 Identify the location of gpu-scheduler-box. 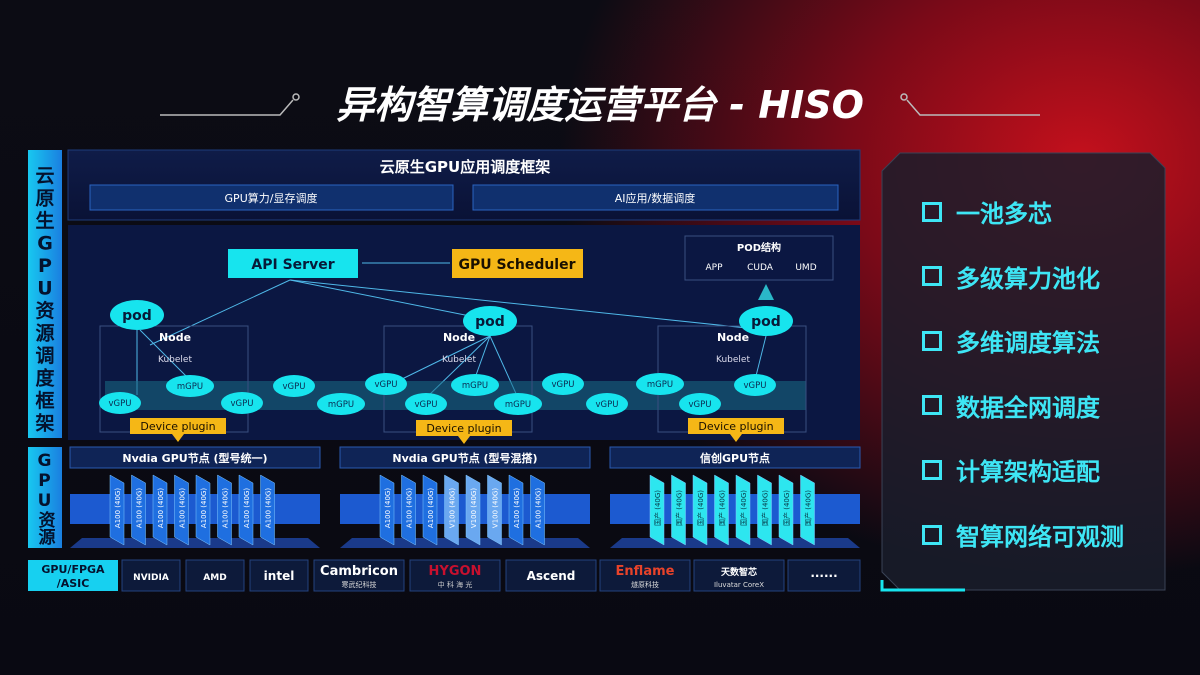
(517, 263).